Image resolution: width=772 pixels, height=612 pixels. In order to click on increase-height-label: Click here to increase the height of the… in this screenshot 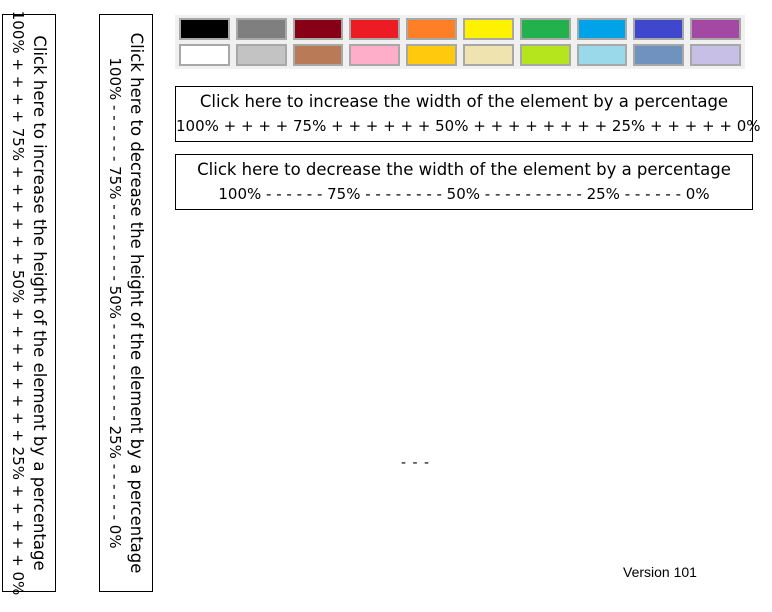, I will do `click(39, 303)`.